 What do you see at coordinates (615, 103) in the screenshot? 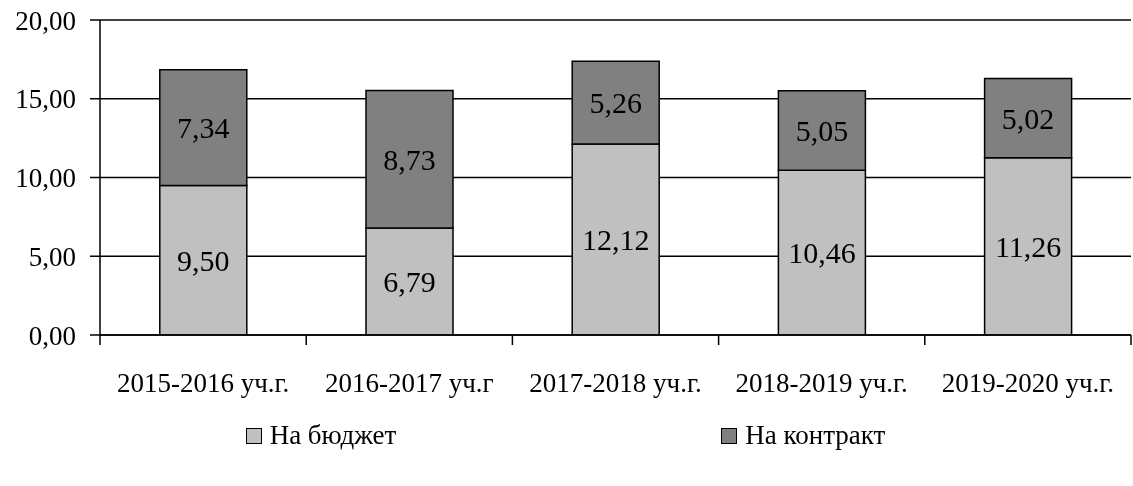
I see `data-label: 5,26` at bounding box center [615, 103].